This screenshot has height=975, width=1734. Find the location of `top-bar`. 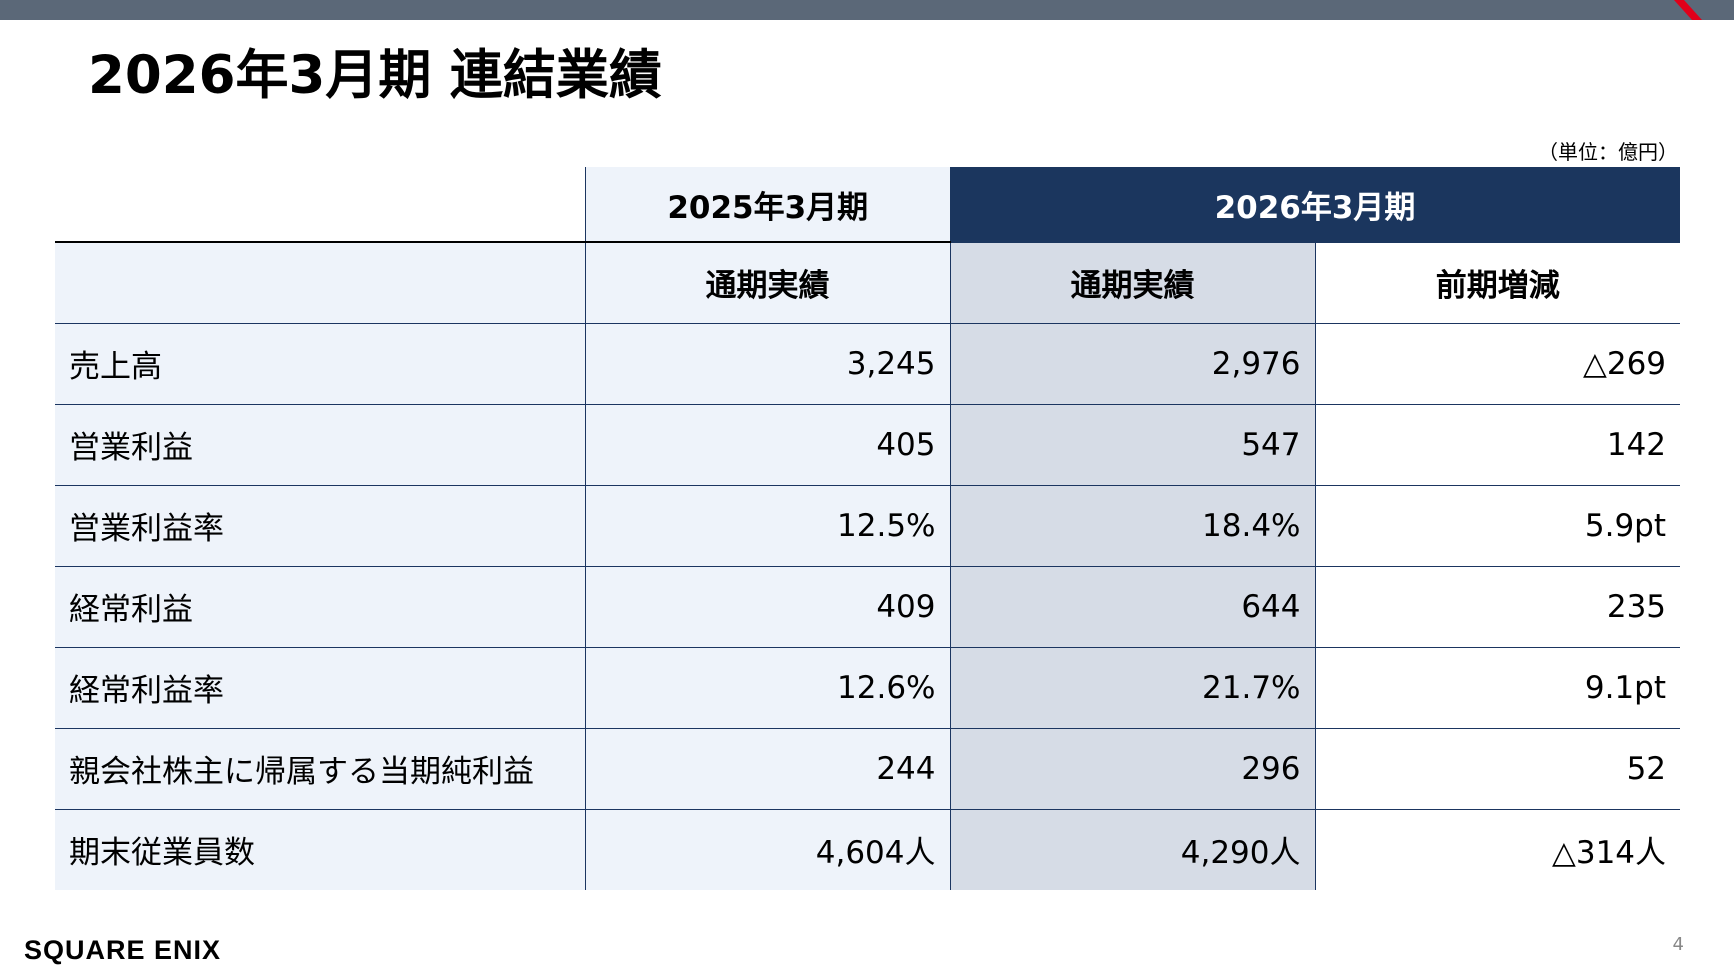

top-bar is located at coordinates (867, 10).